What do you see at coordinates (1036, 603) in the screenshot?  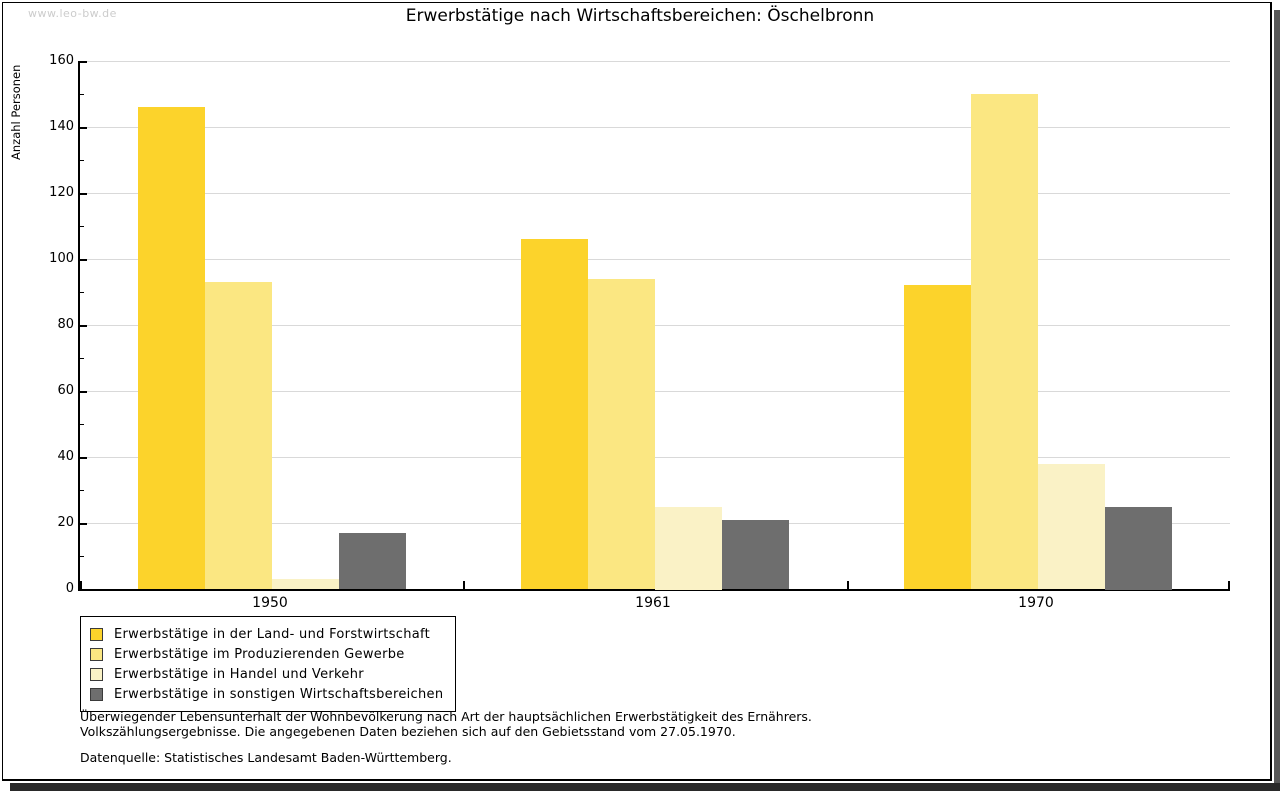 I see `x-axis-label-1970: 1970` at bounding box center [1036, 603].